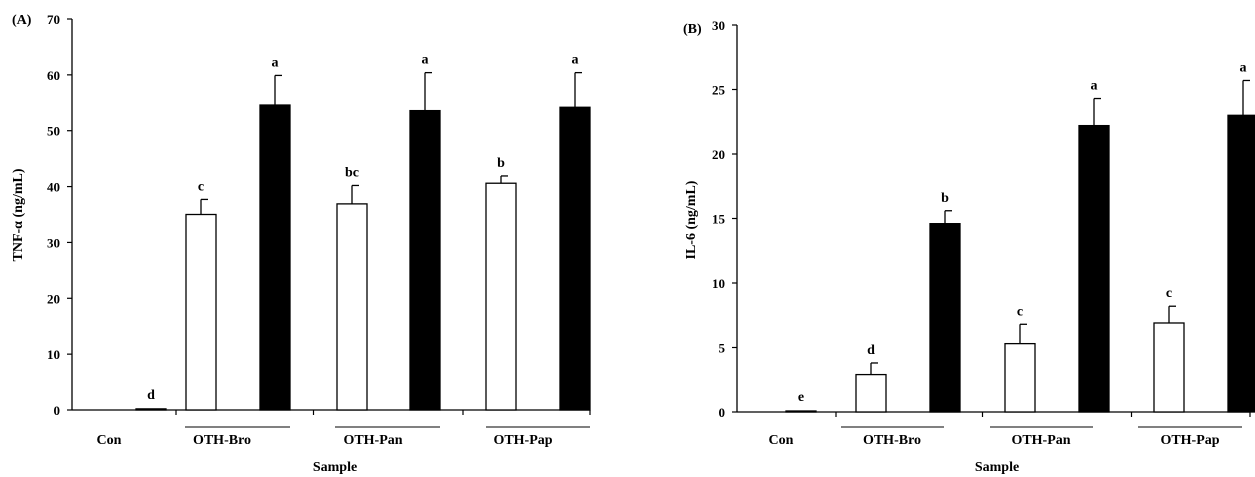 The height and width of the screenshot is (477, 1255). What do you see at coordinates (801, 397) in the screenshot?
I see `significance-letter: e` at bounding box center [801, 397].